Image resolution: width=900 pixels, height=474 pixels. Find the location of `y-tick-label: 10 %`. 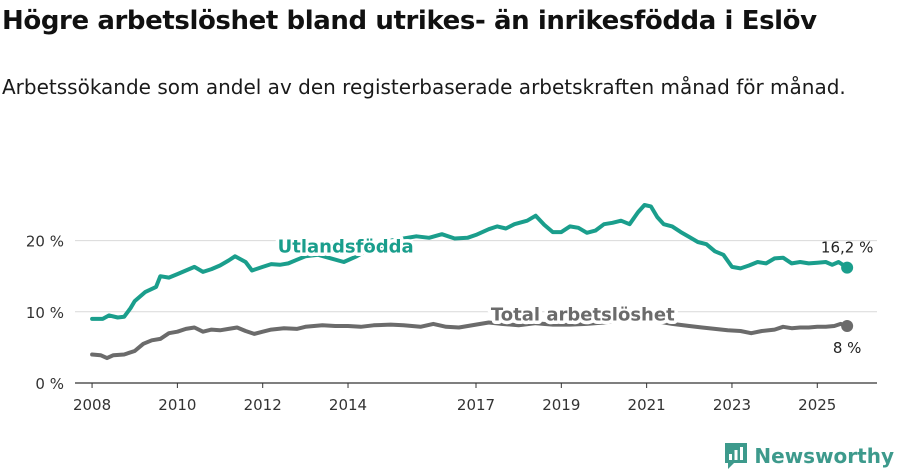

y-tick-label: 10 % is located at coordinates (45, 313).